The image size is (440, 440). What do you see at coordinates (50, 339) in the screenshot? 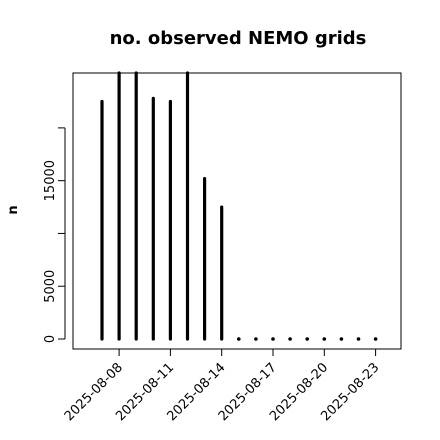
I see `y-tick-label-0: 0` at bounding box center [50, 339].